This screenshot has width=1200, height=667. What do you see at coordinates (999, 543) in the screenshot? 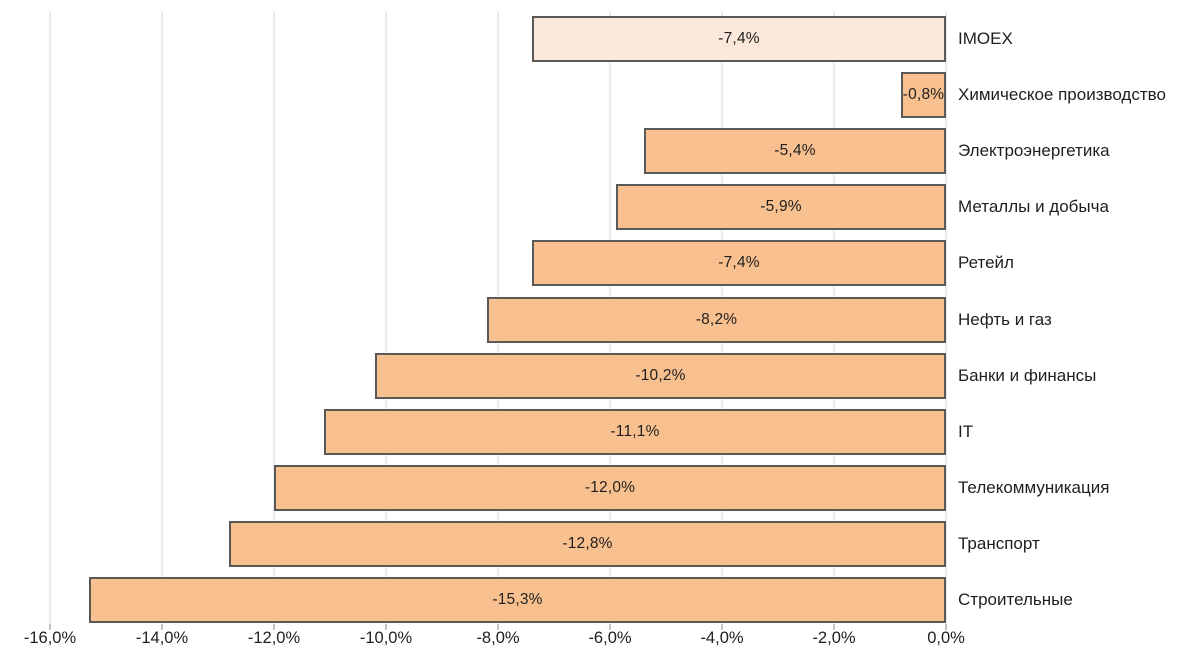
I see `category-label: Транспорт` at bounding box center [999, 543].